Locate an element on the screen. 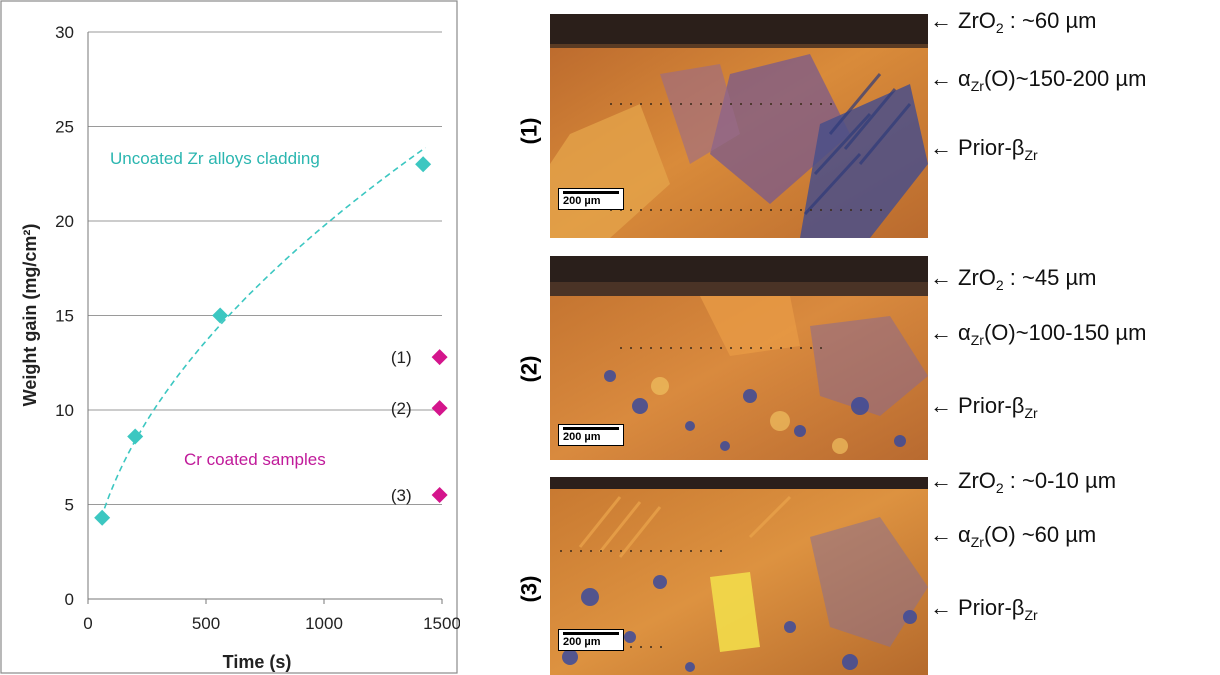  y-tick-label: 25 is located at coordinates (64, 127).